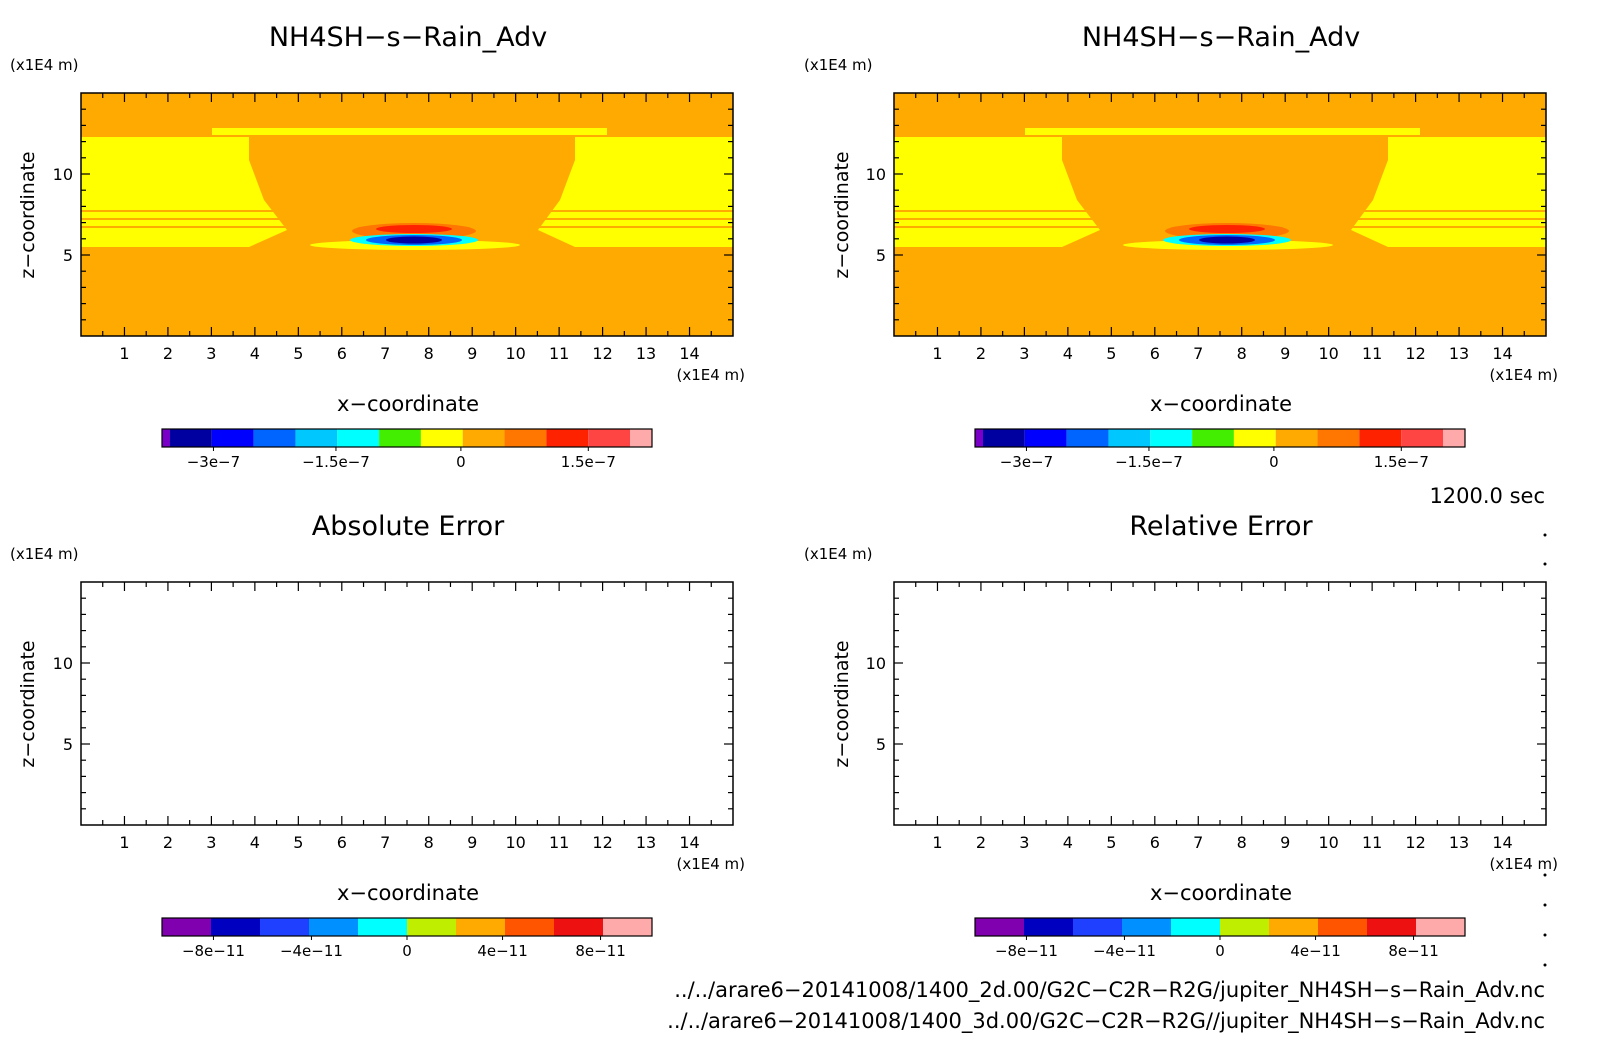 The image size is (1604, 1054). What do you see at coordinates (654, 192) in the screenshot?
I see `field-yellow-right` at bounding box center [654, 192].